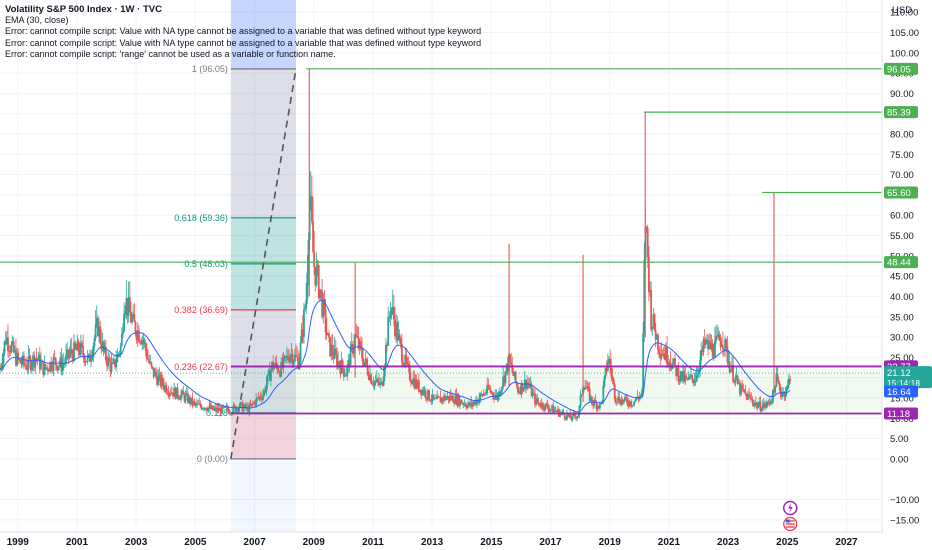 This screenshot has width=932, height=550. What do you see at coordinates (201, 310) in the screenshot?
I see `fib-level-label: 0.382 (36.69)` at bounding box center [201, 310].